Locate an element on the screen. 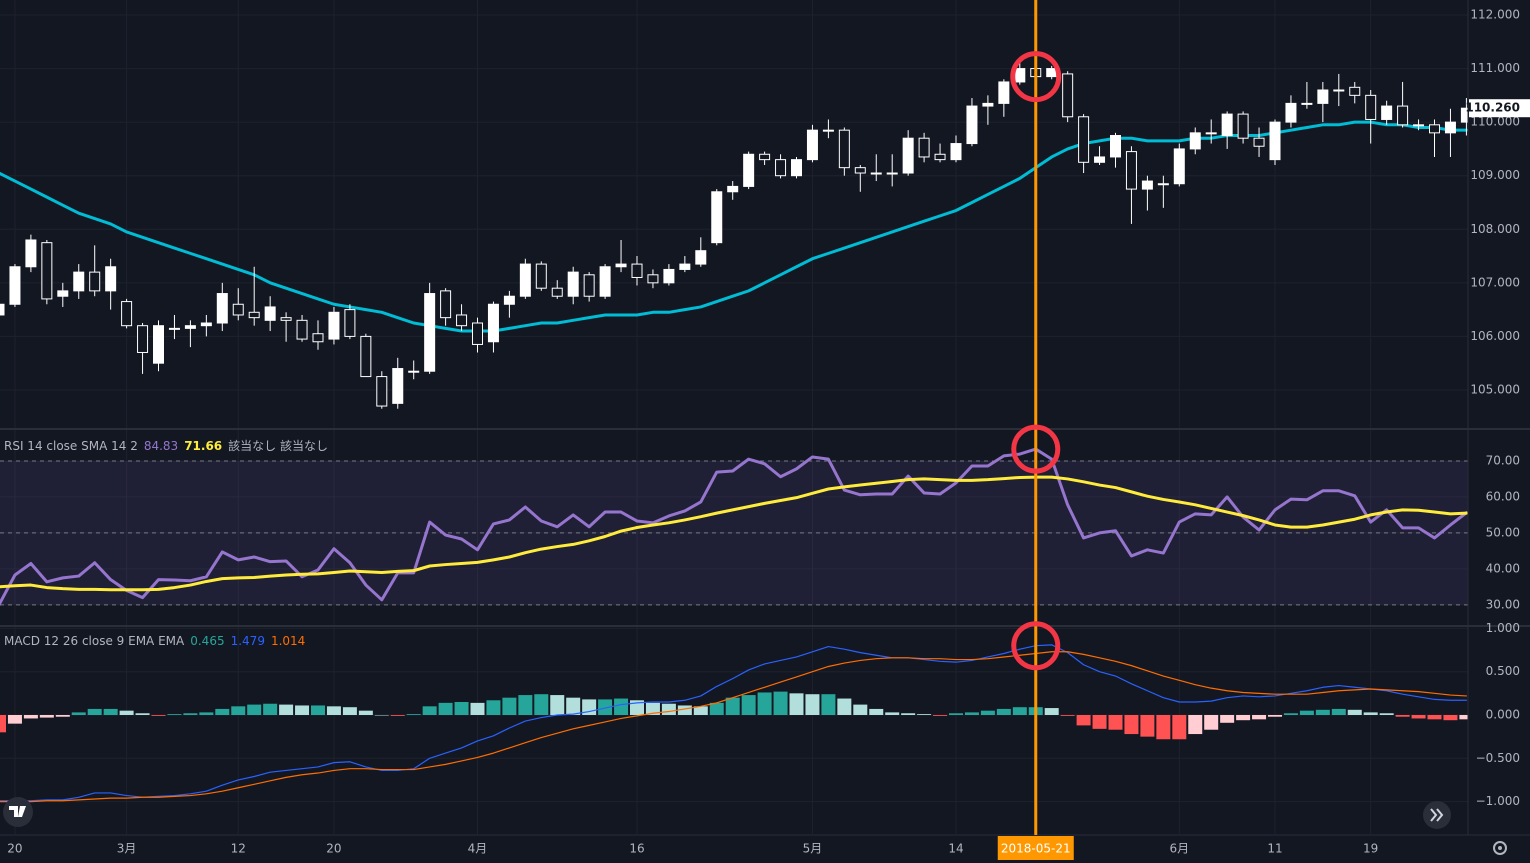  y-tick-label: 111.000 is located at coordinates (1495, 68).